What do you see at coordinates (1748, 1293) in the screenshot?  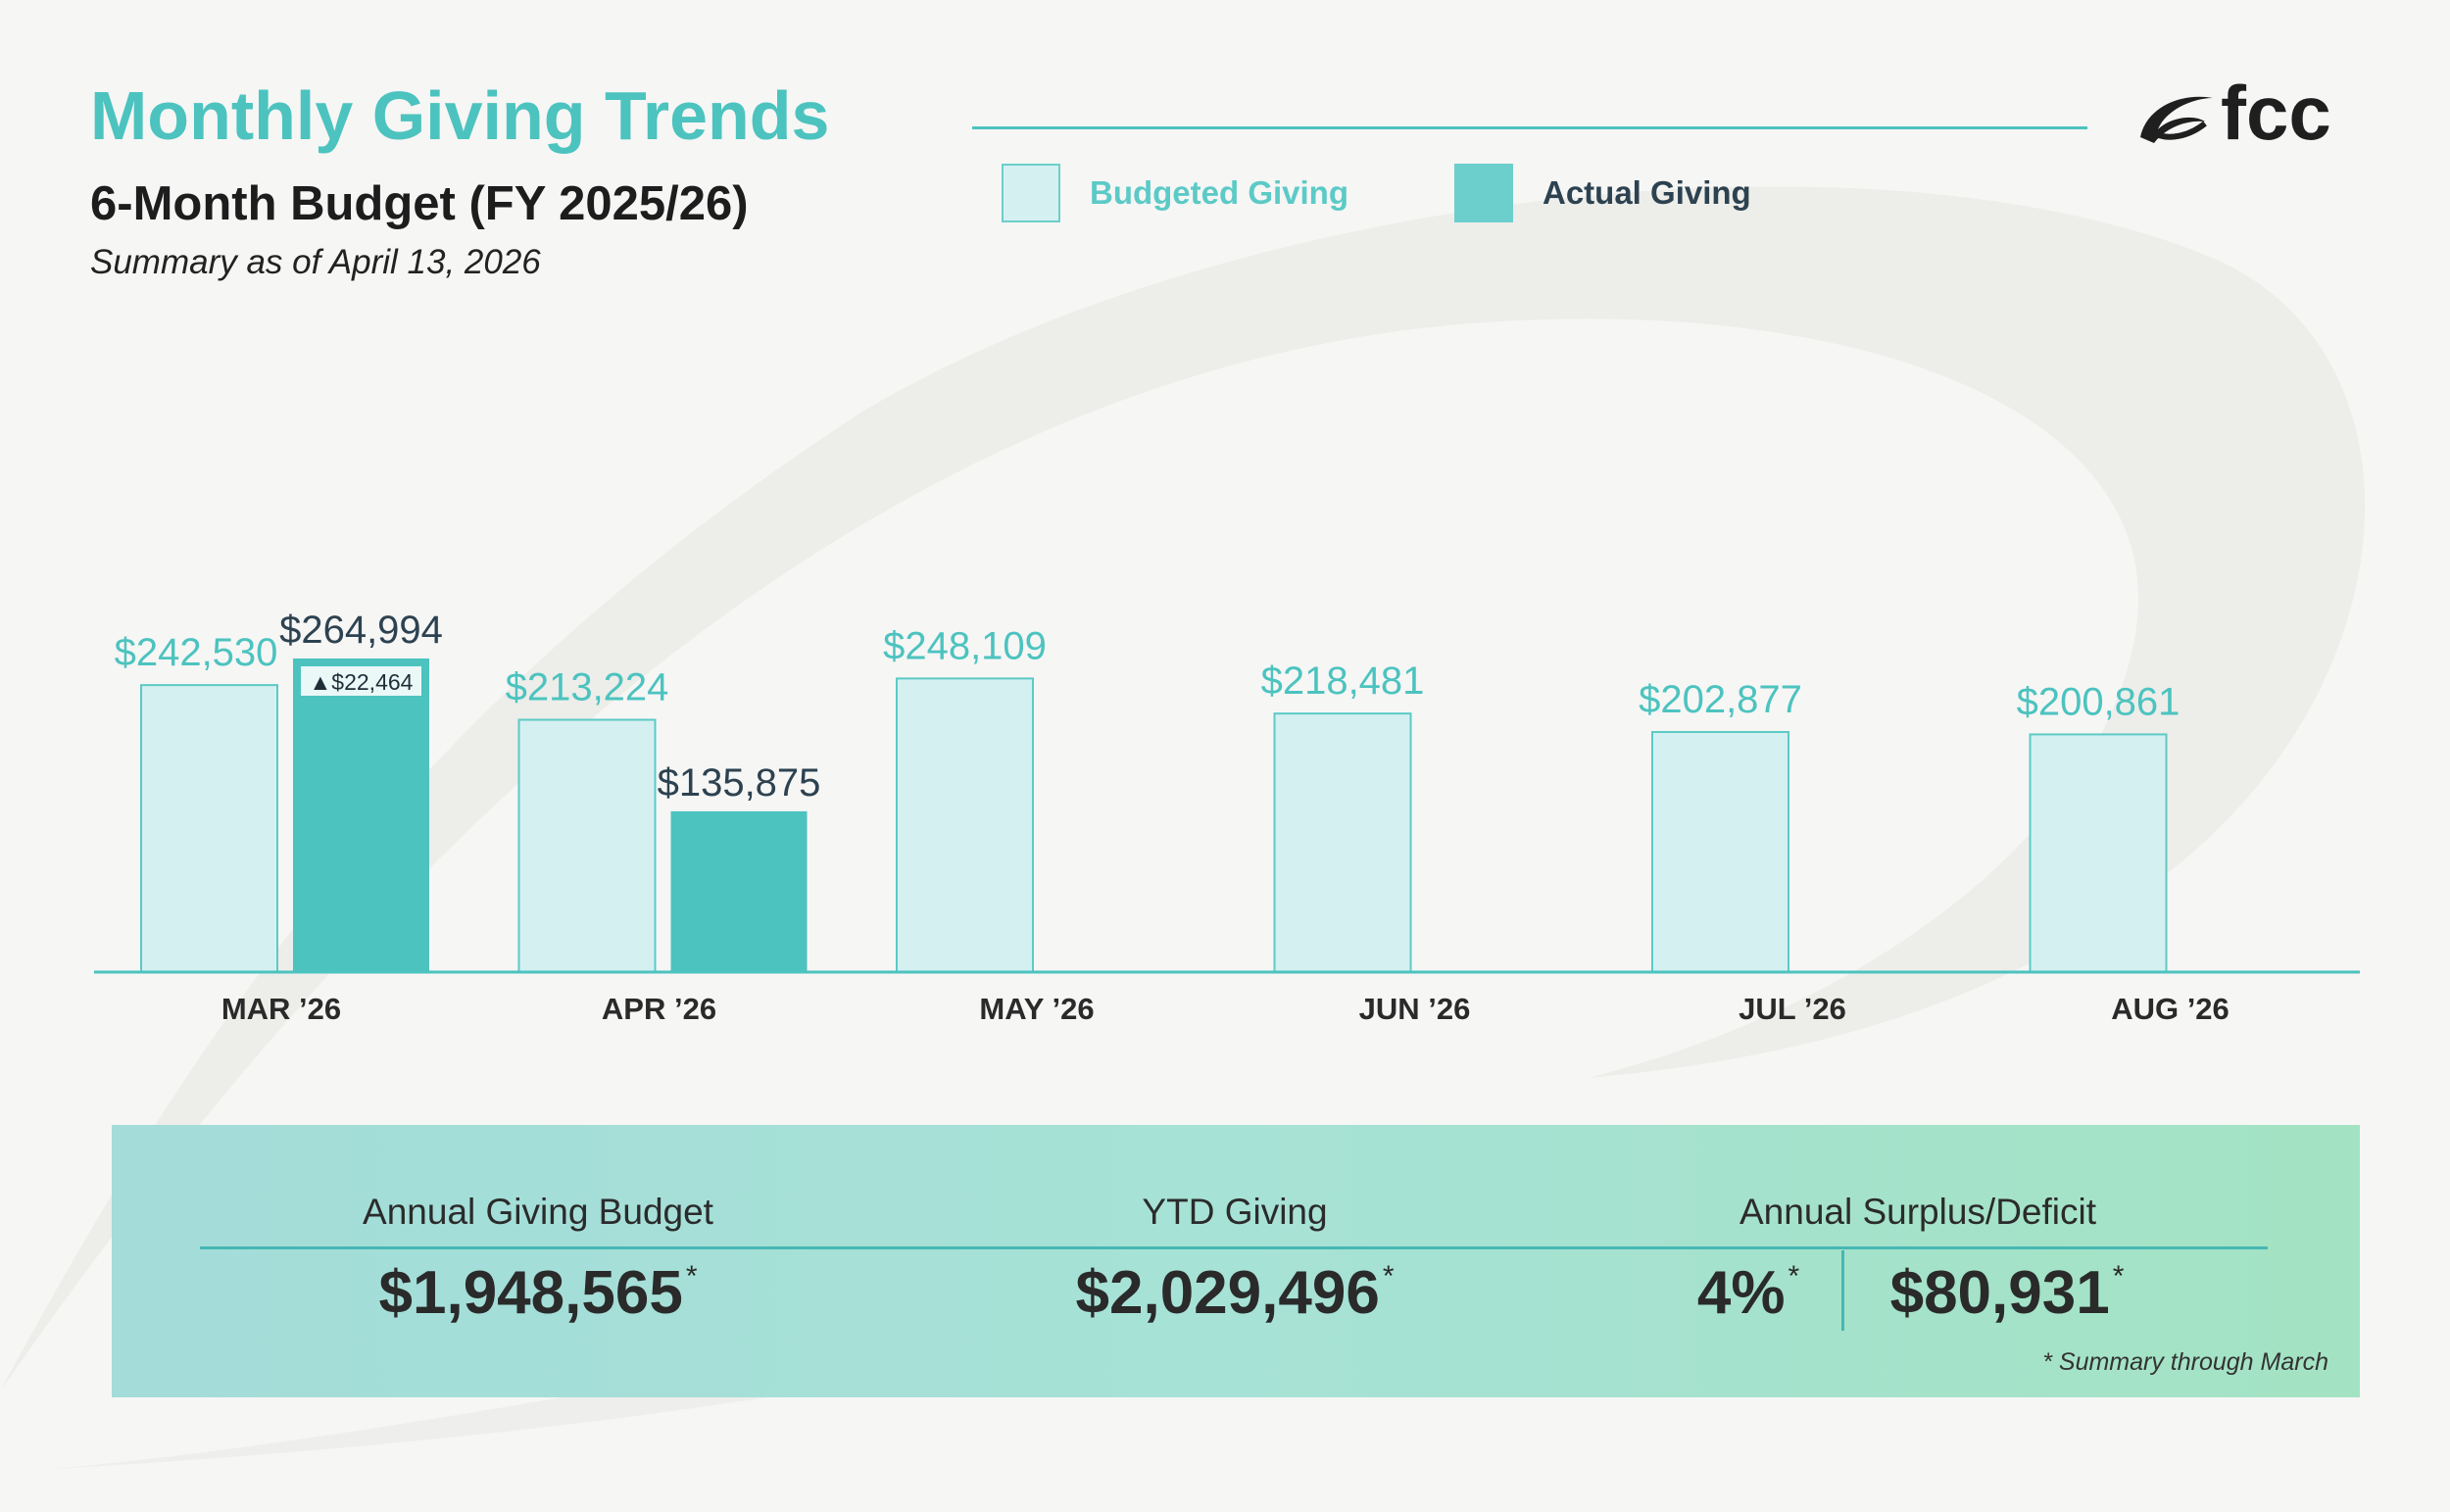 I see `surplus-percent-value: 4% *` at bounding box center [1748, 1293].